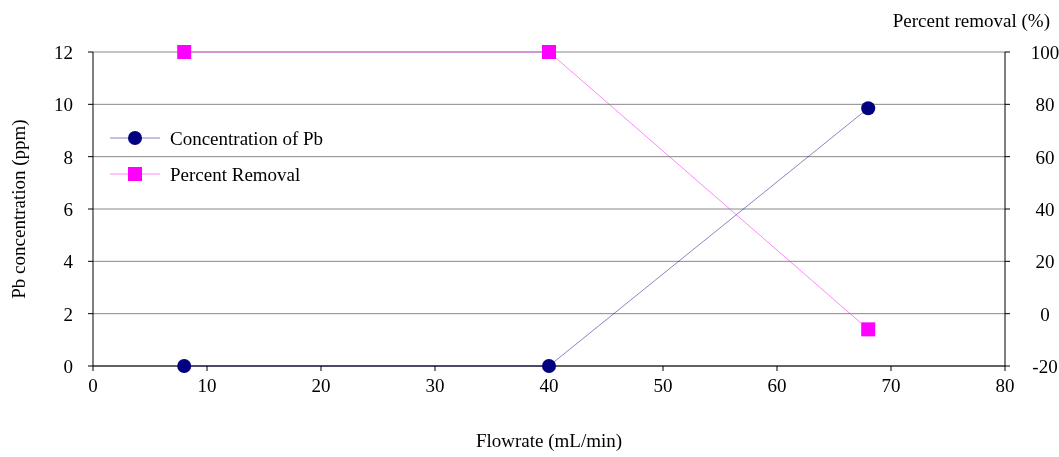 This screenshot has width=1059, height=457. What do you see at coordinates (1045, 366) in the screenshot?
I see `y2-tick-label: -20` at bounding box center [1045, 366].